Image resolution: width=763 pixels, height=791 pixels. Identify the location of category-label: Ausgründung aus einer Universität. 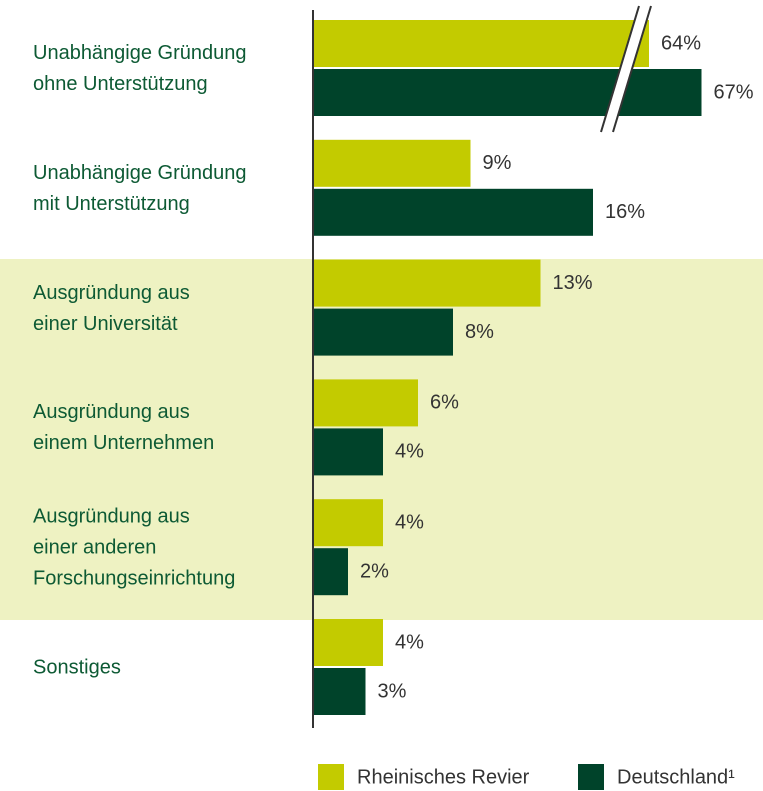
(111, 308).